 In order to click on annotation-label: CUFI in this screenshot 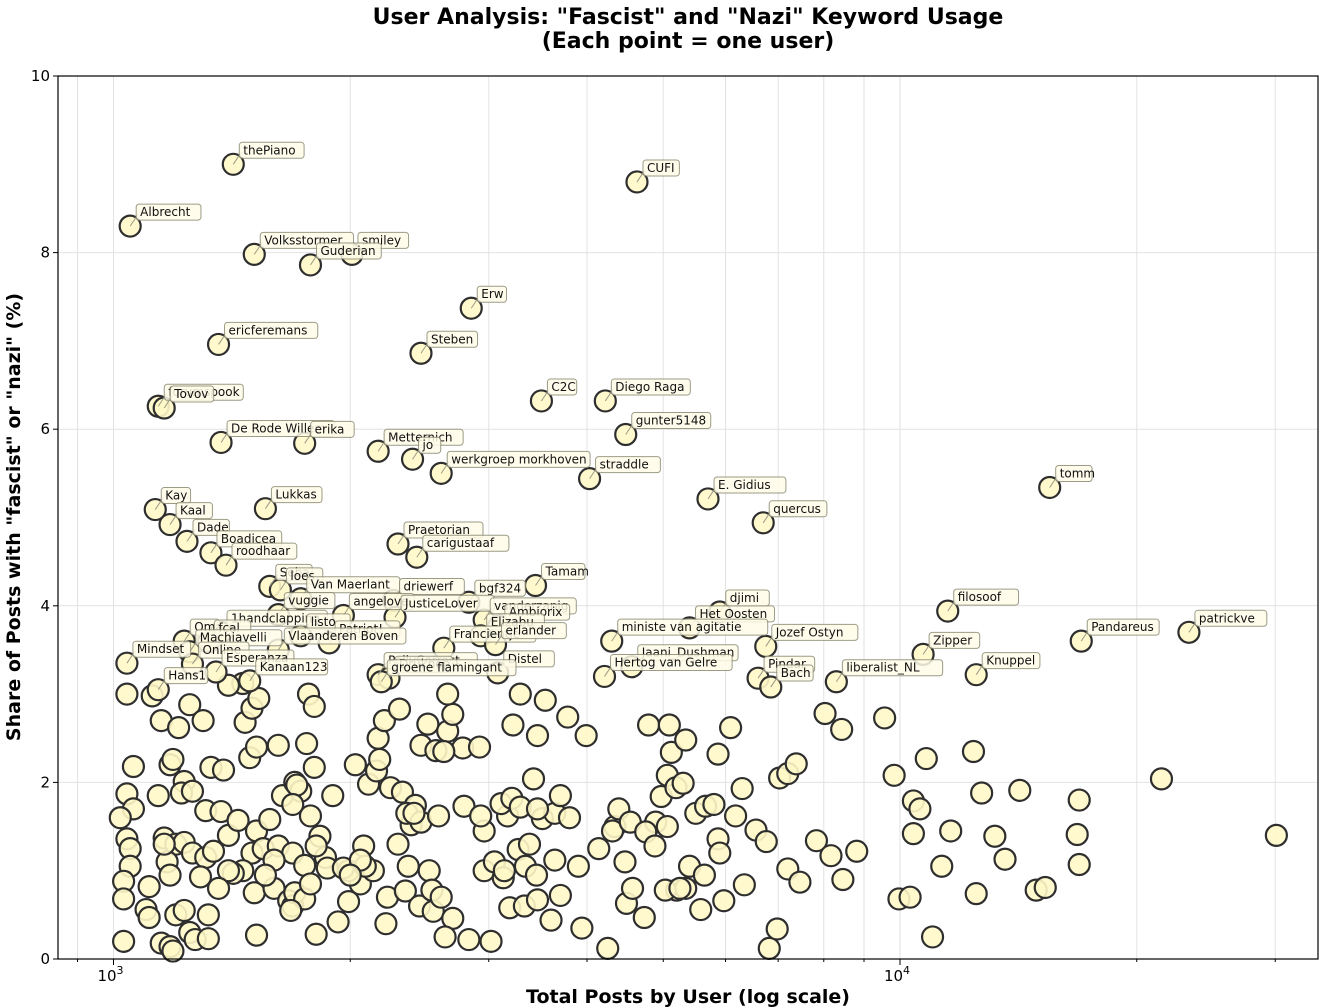, I will do `click(661, 168)`.